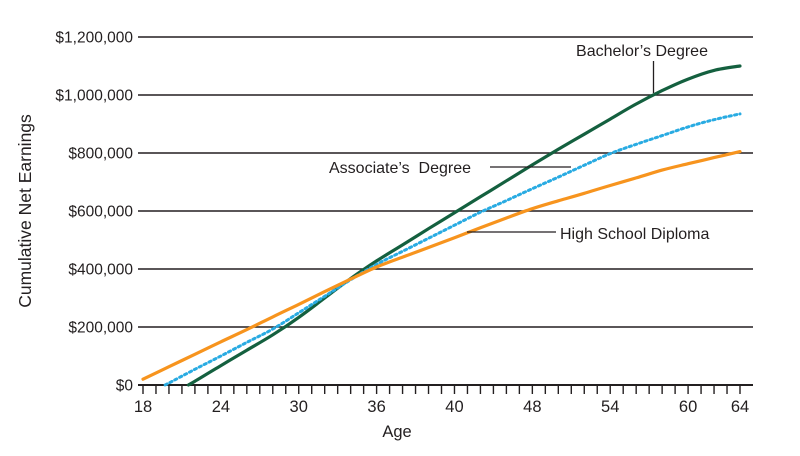 Image resolution: width=800 pixels, height=456 pixels. I want to click on x-axis-tick-label: 24, so click(221, 407).